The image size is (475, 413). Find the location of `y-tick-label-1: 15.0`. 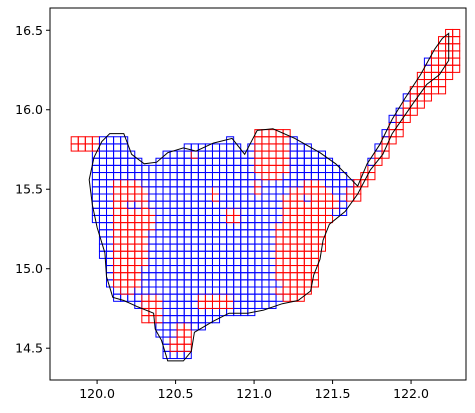

y-tick-label-1: 15.0 is located at coordinates (29, 268).